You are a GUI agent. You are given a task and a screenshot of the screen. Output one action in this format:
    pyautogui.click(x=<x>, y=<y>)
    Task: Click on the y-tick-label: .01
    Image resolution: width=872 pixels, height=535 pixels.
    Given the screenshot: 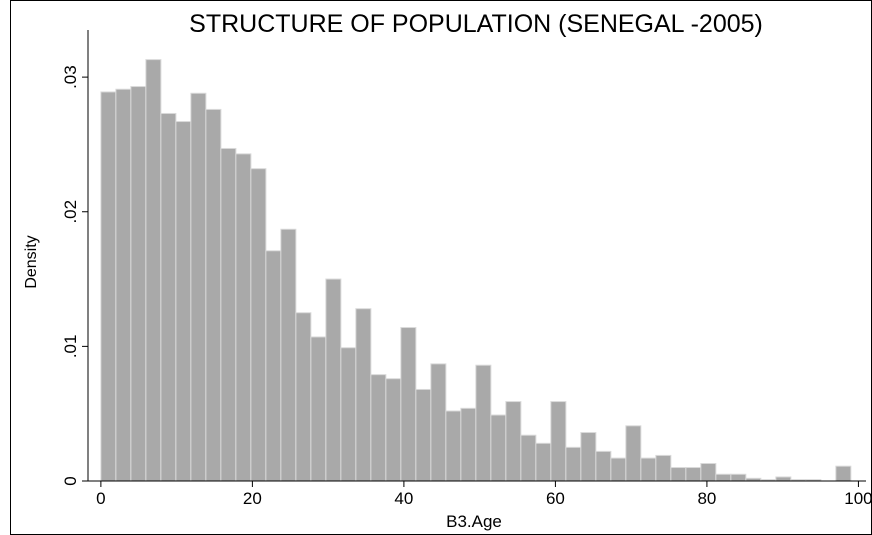 What is the action you would take?
    pyautogui.click(x=70, y=347)
    